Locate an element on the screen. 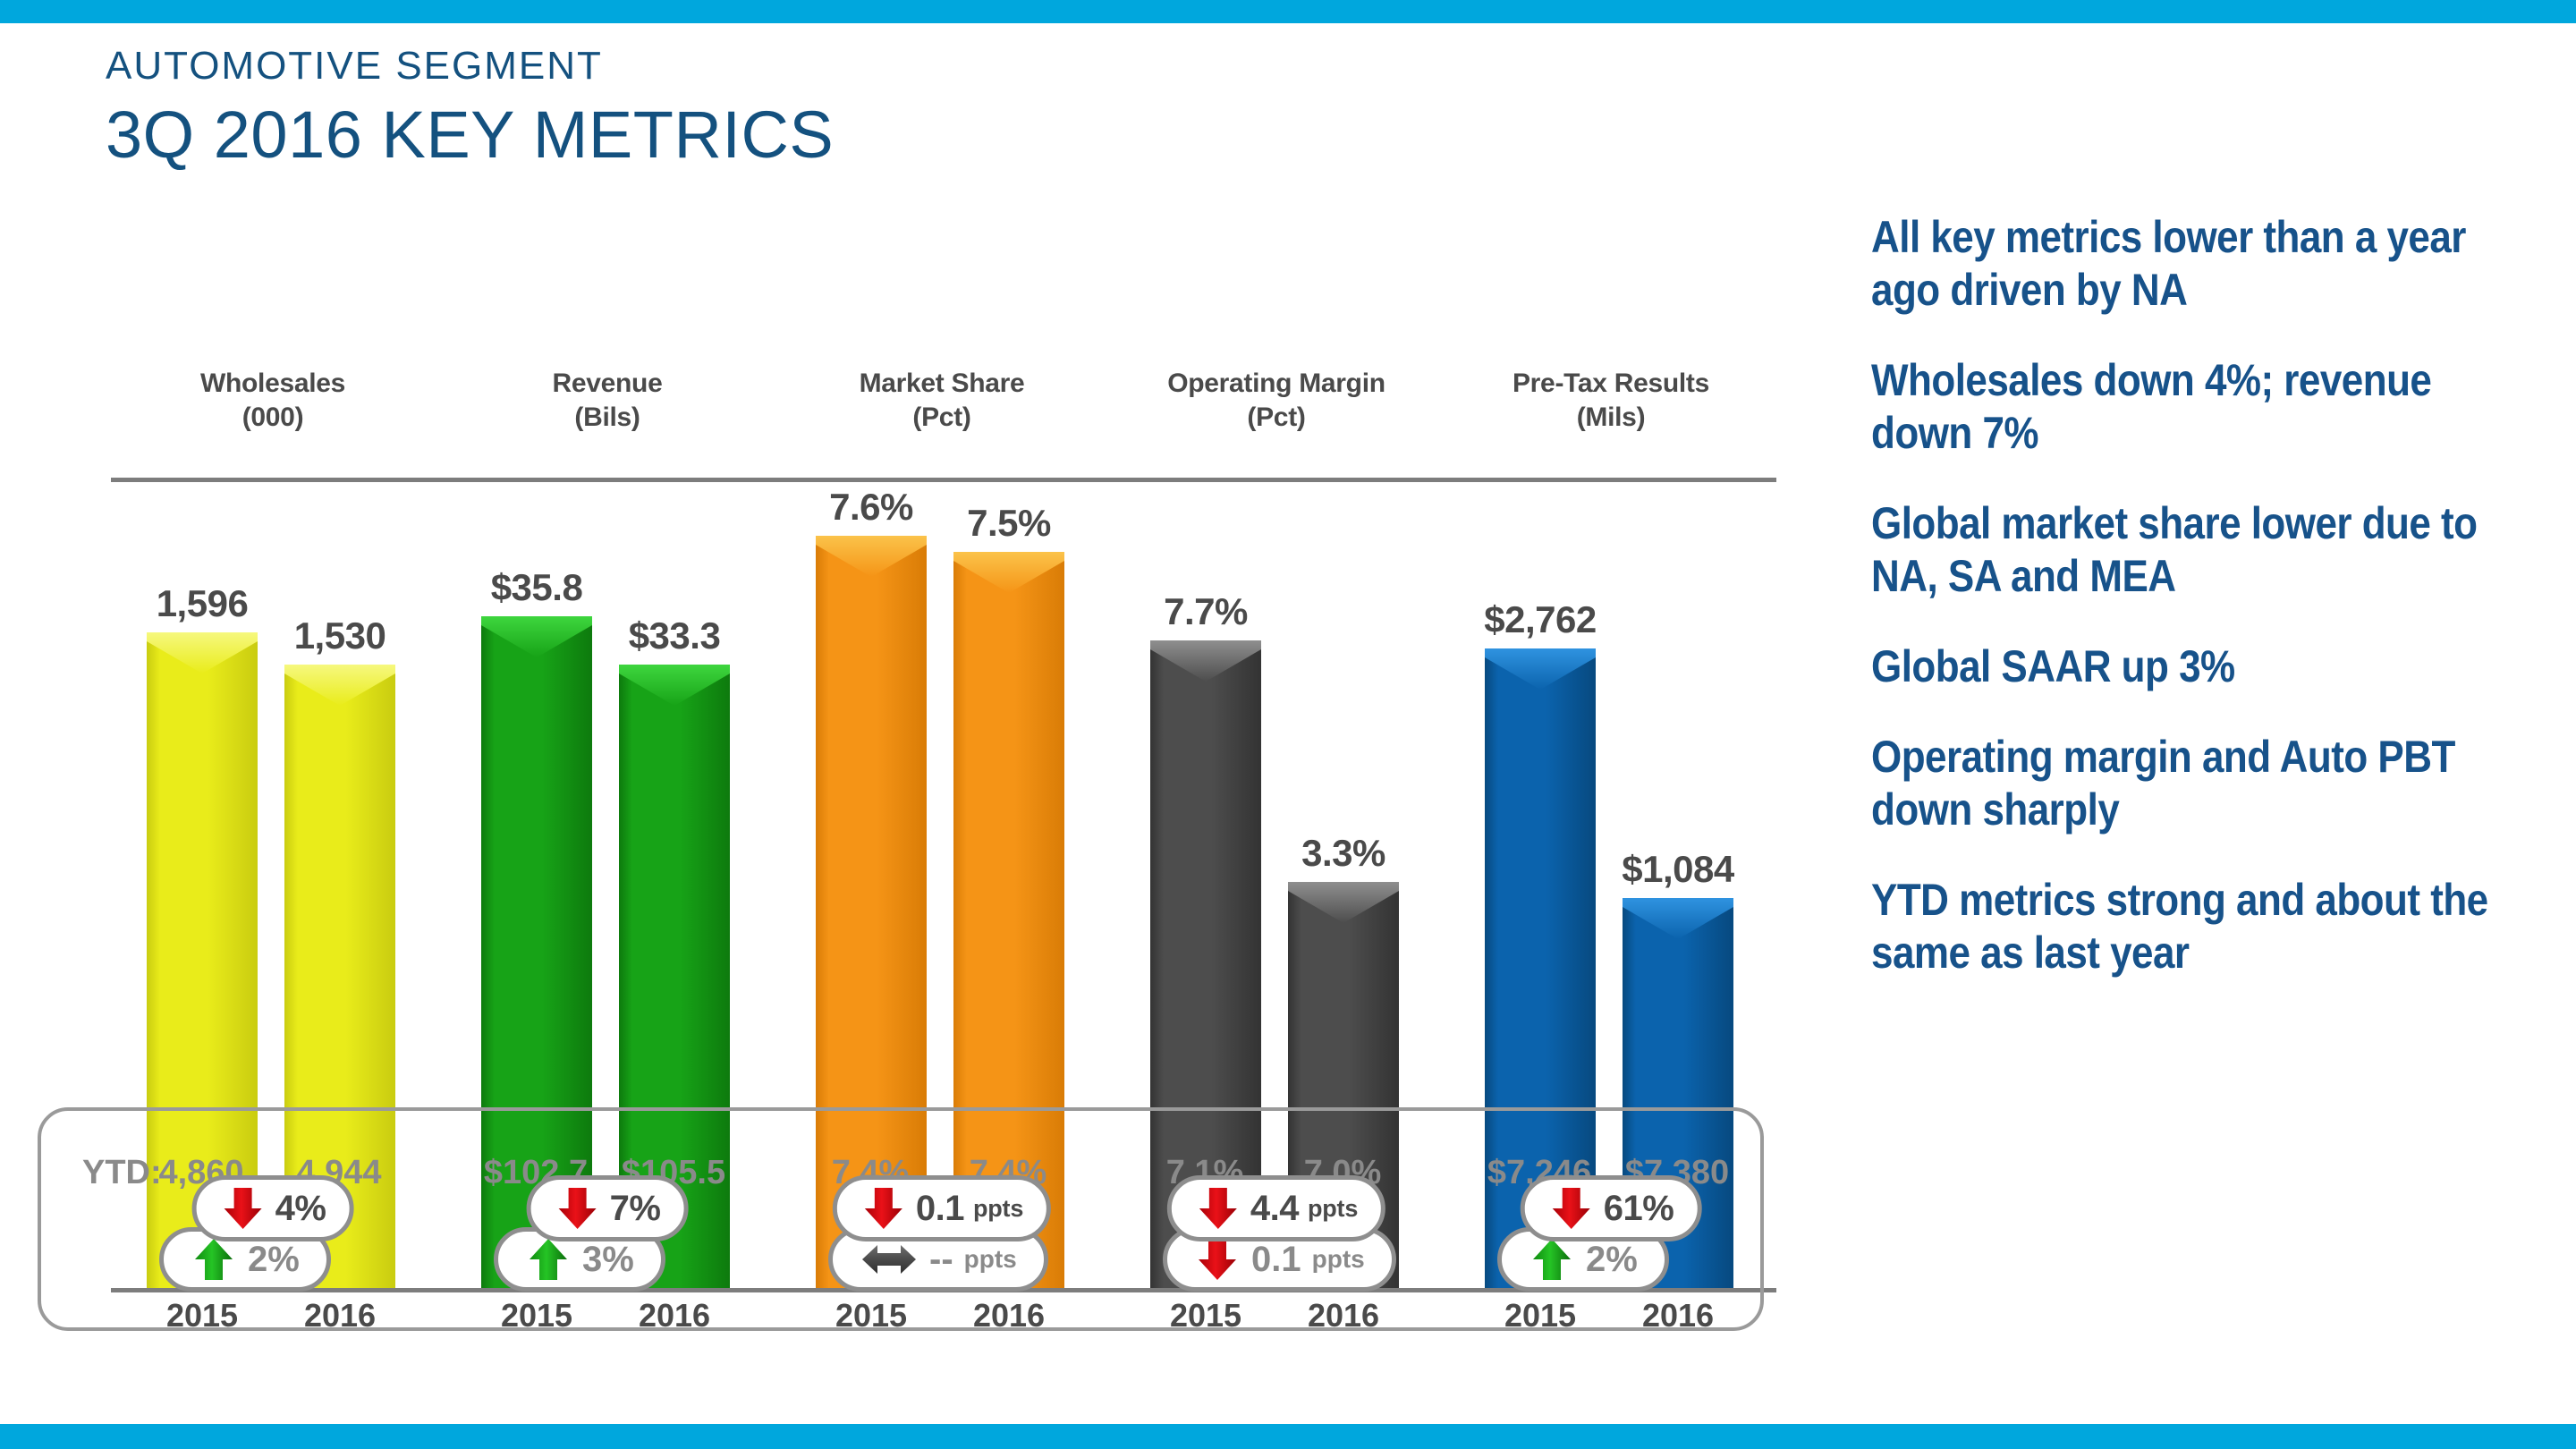  bar-value-label: $2,762 is located at coordinates (1540, 619).